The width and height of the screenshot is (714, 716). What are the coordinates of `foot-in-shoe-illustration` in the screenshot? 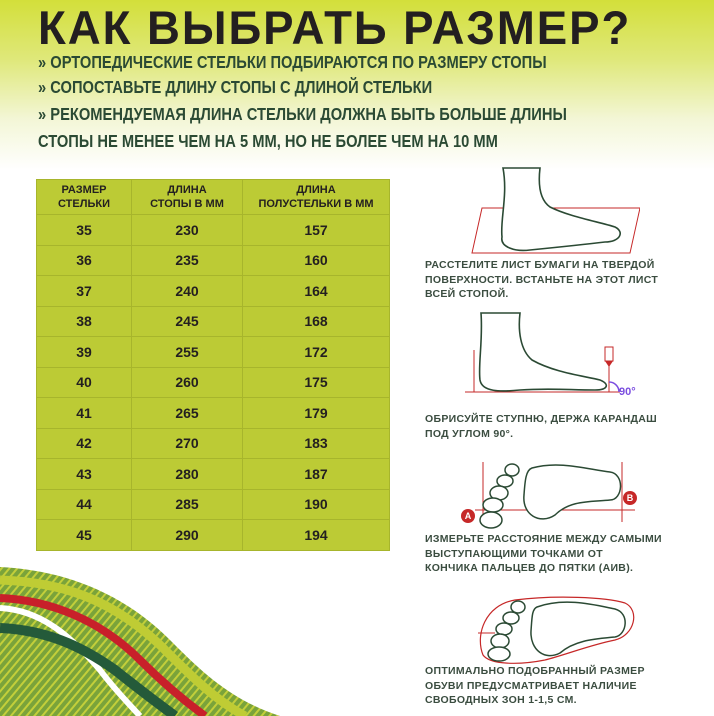 It's located at (556, 630).